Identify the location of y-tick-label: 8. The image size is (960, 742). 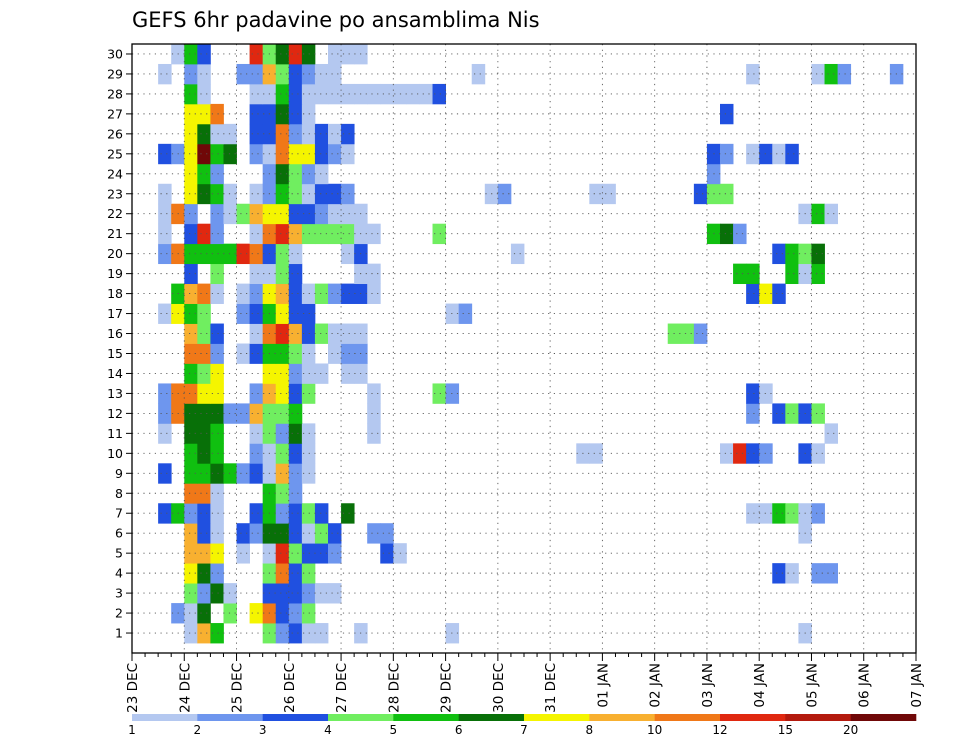
(119, 493).